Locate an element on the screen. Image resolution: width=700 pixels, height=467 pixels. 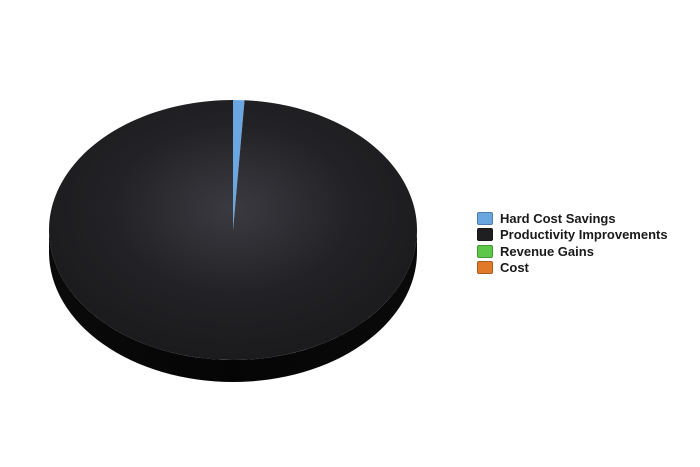
legend-label-hard-cost-savings: Hard Cost Savings is located at coordinates (558, 218).